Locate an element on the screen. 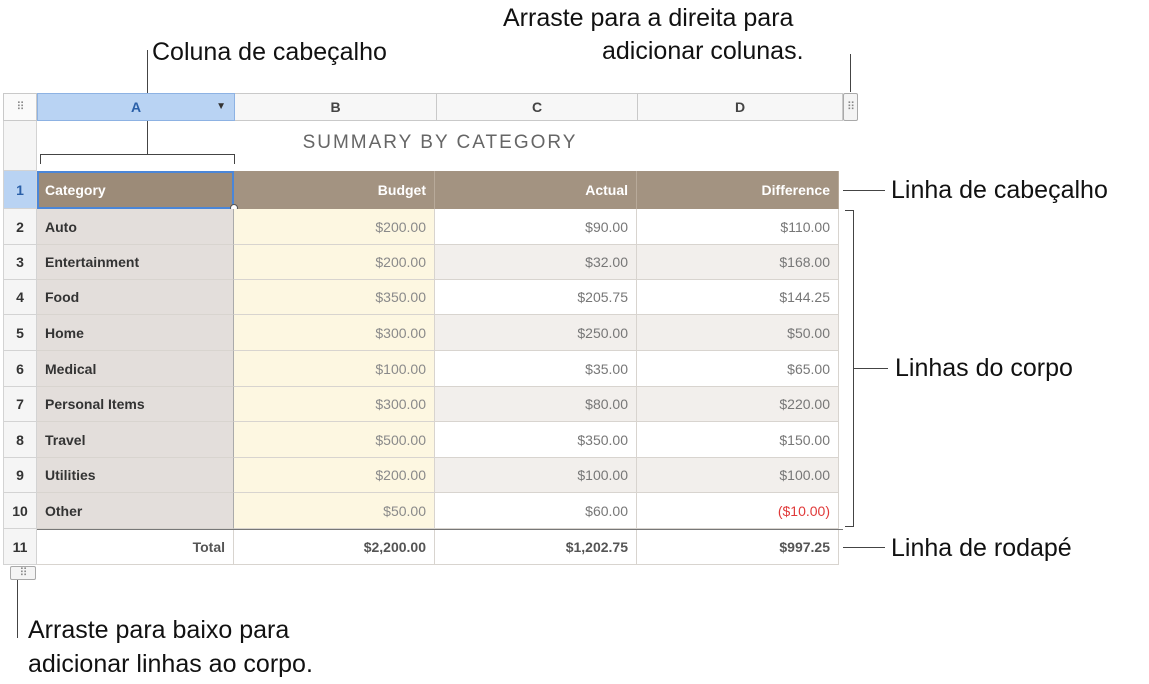 The height and width of the screenshot is (684, 1149). actual-cell: $250.00 is located at coordinates (536, 333).